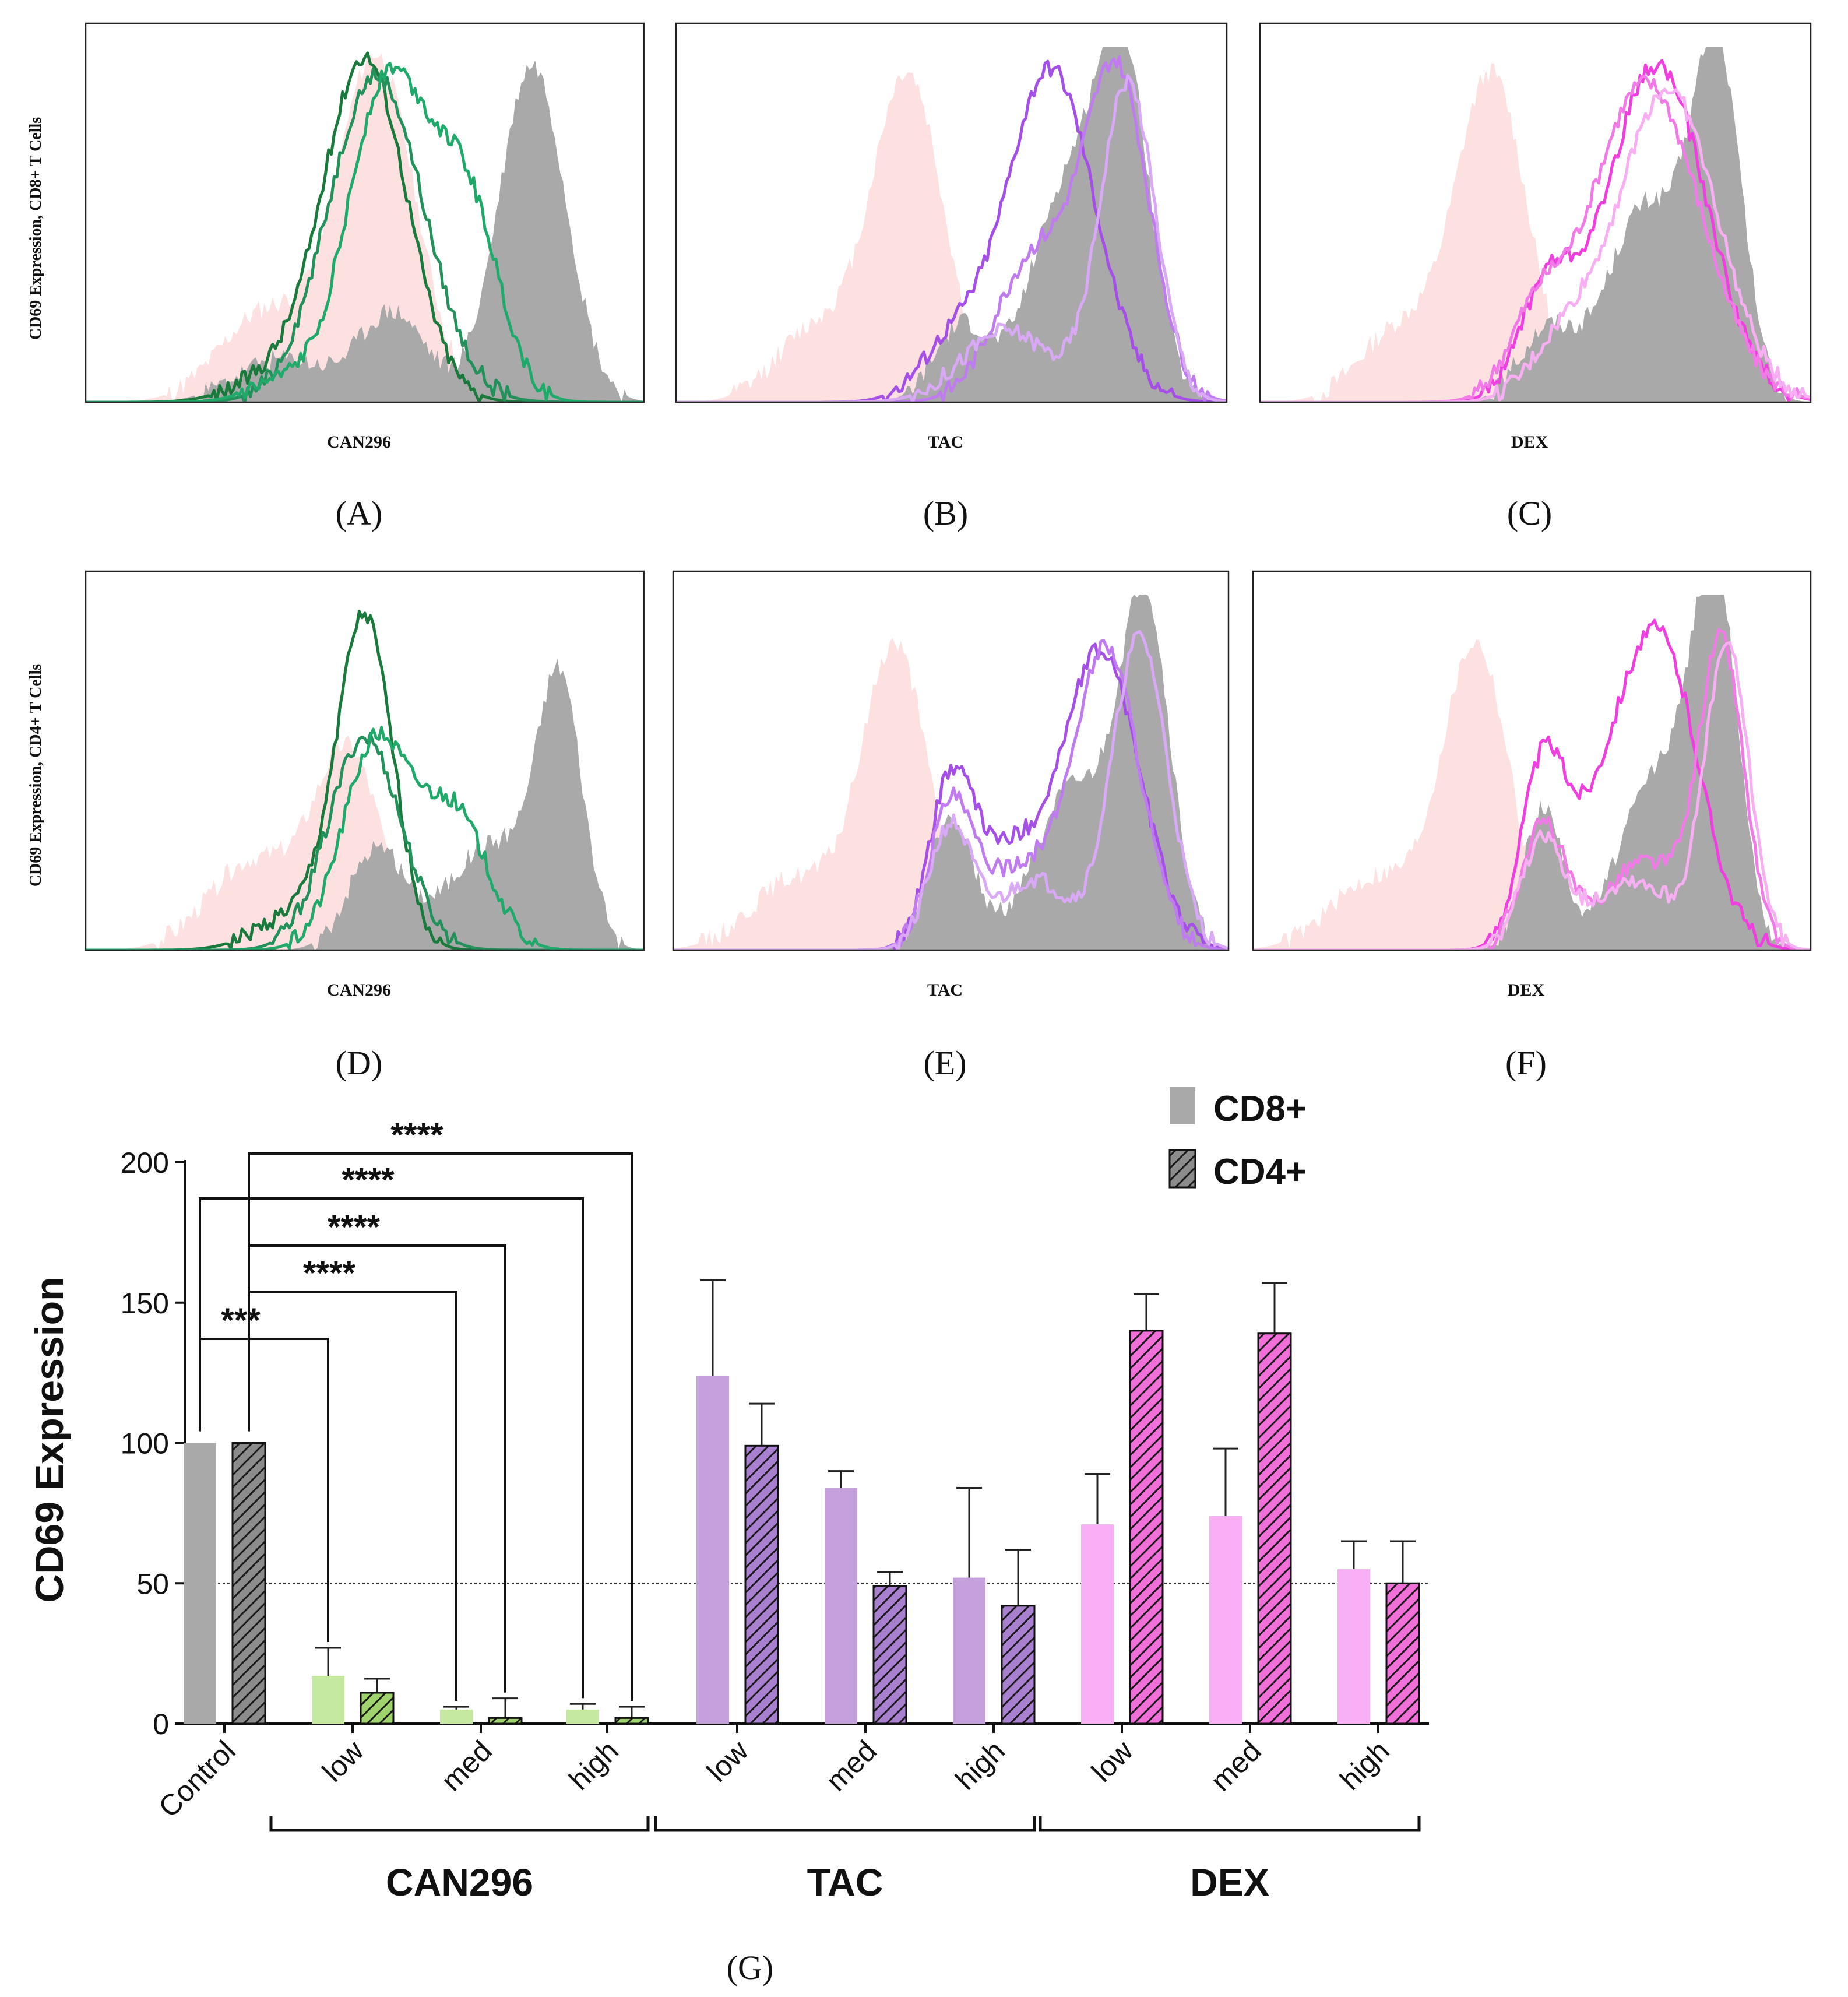 The image size is (1848, 1997). What do you see at coordinates (145, 1444) in the screenshot?
I see `y-tick-label: 100` at bounding box center [145, 1444].